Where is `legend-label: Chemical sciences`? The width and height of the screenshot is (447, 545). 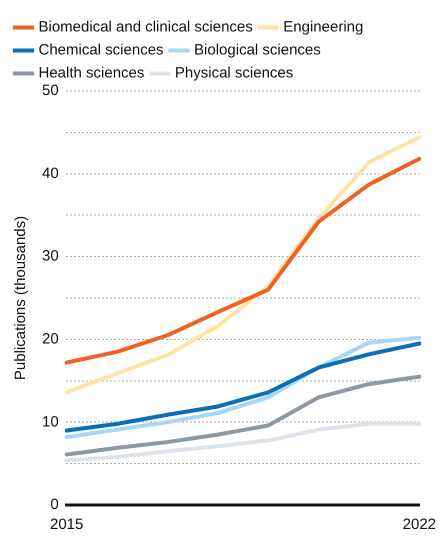 legend-label: Chemical sciences is located at coordinates (101, 50).